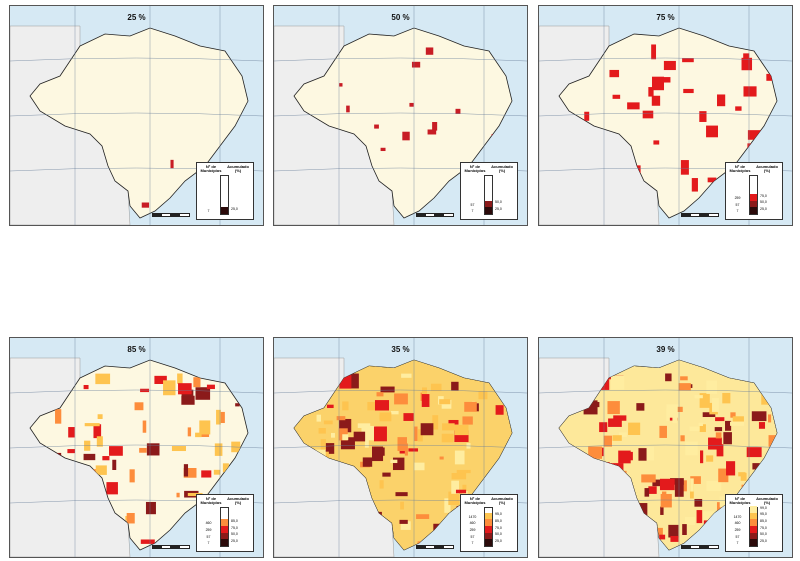 The height and width of the screenshot is (561, 800). I want to click on legend-percent: 75,0, so click(763, 527).